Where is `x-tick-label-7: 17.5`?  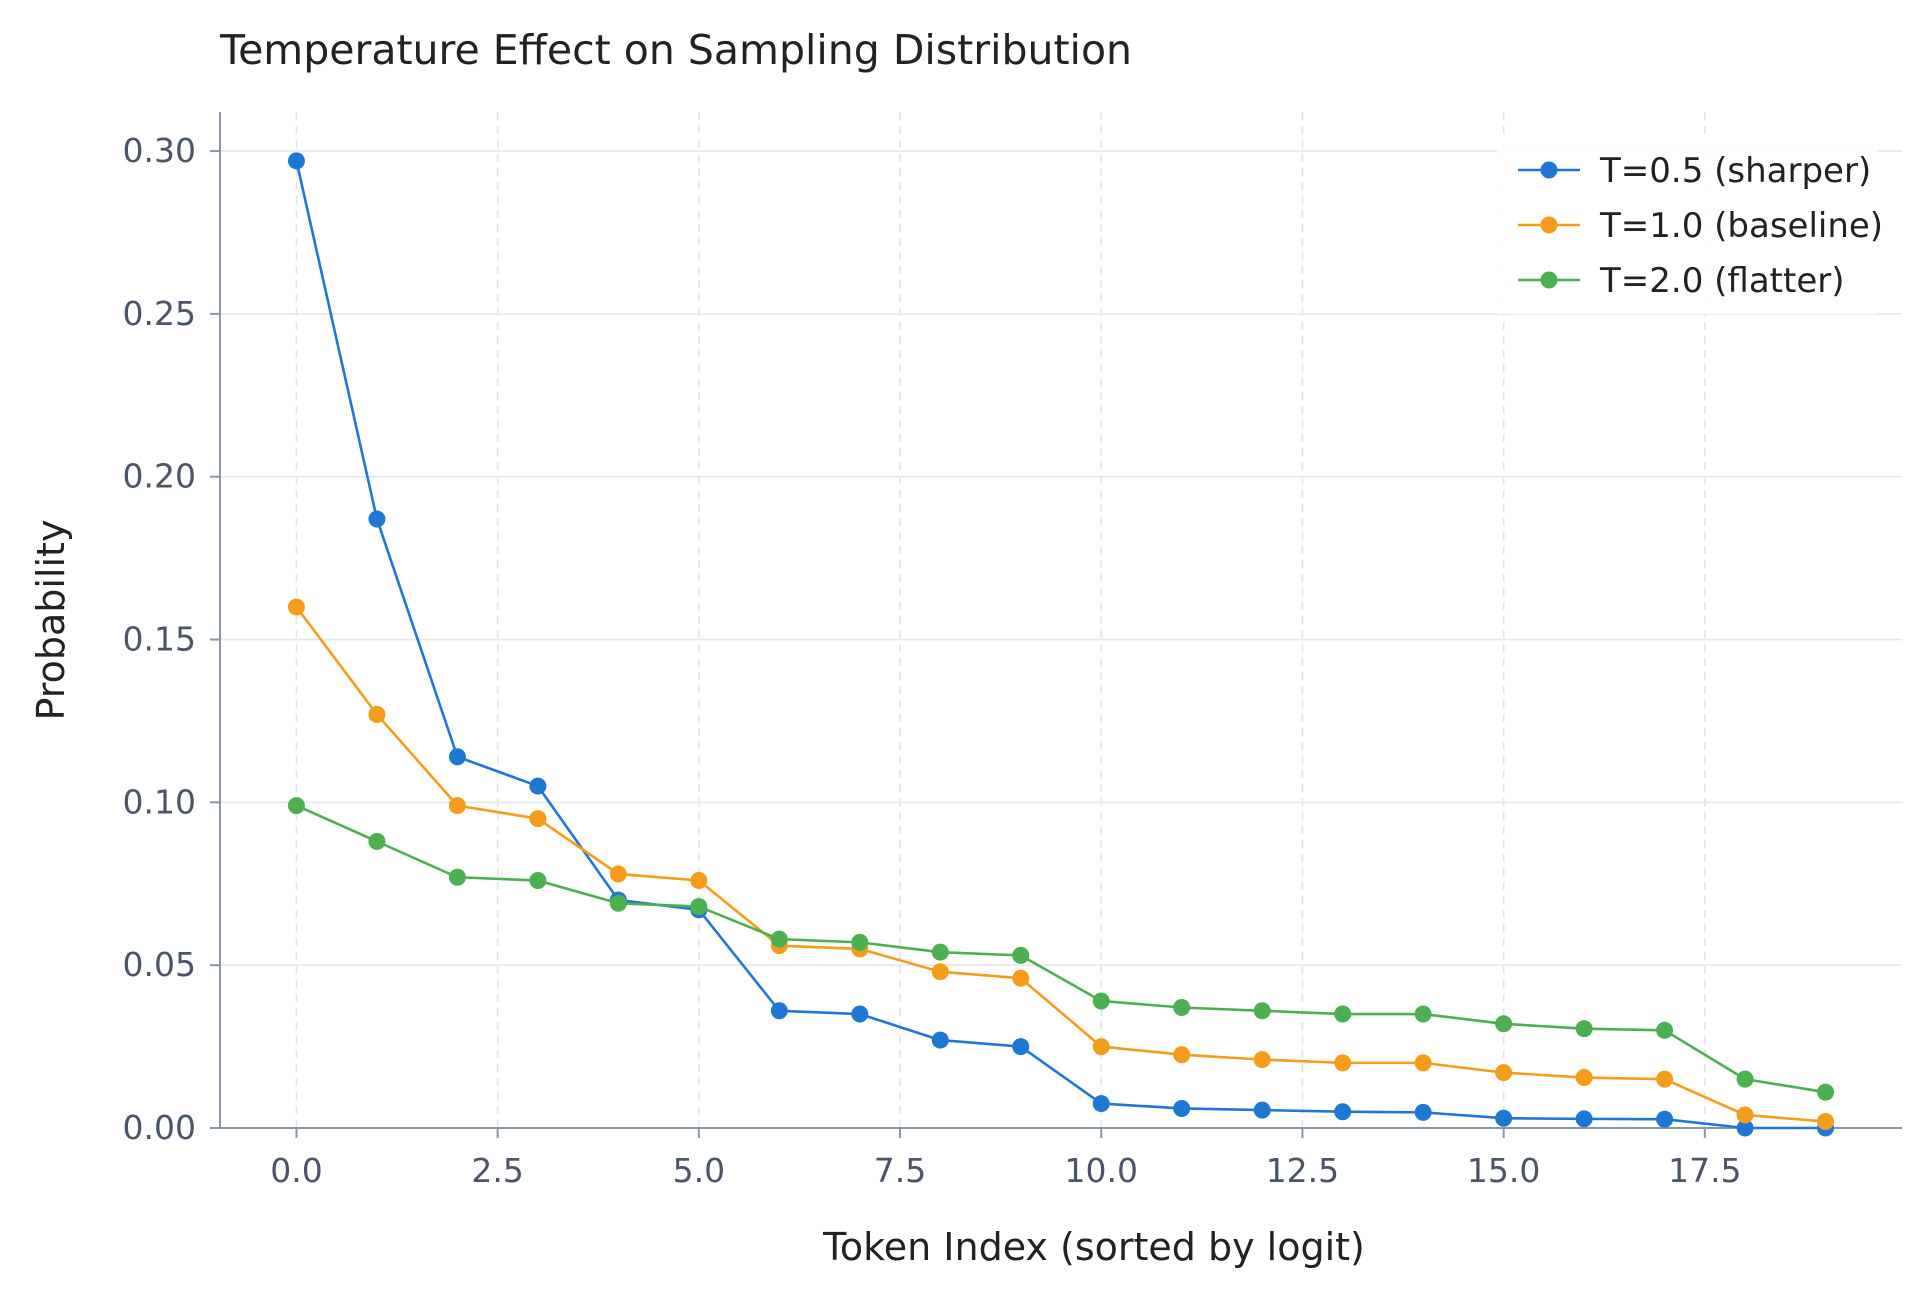 x-tick-label-7: 17.5 is located at coordinates (1704, 1170).